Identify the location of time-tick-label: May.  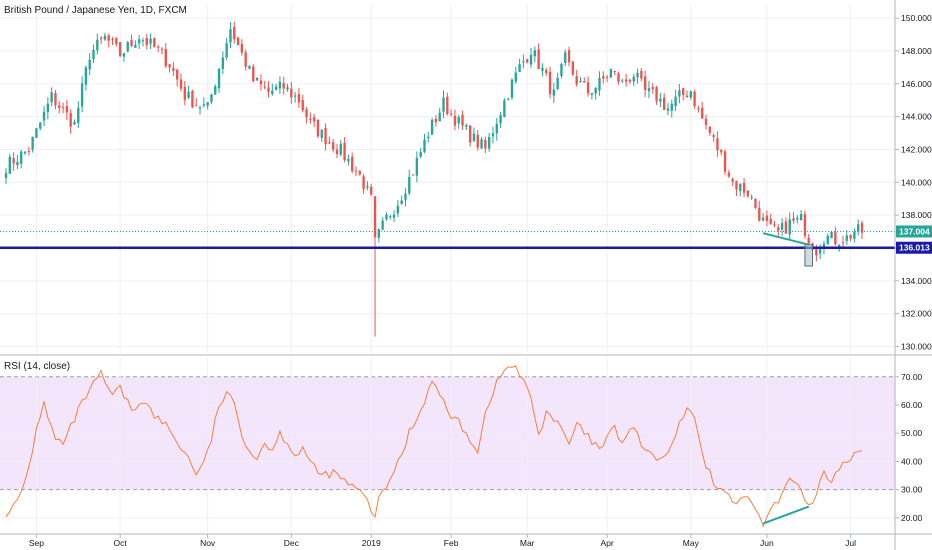
(691, 543).